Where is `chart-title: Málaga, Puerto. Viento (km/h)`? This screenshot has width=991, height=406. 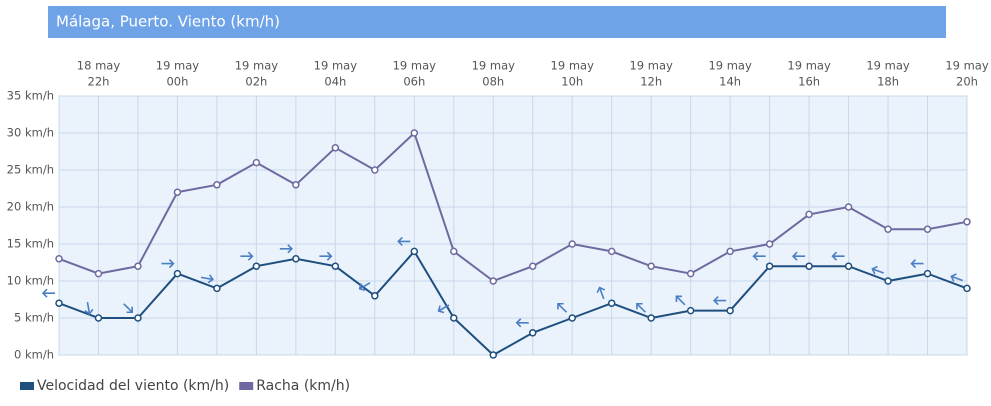
chart-title: Málaga, Puerto. Viento (km/h) is located at coordinates (168, 22).